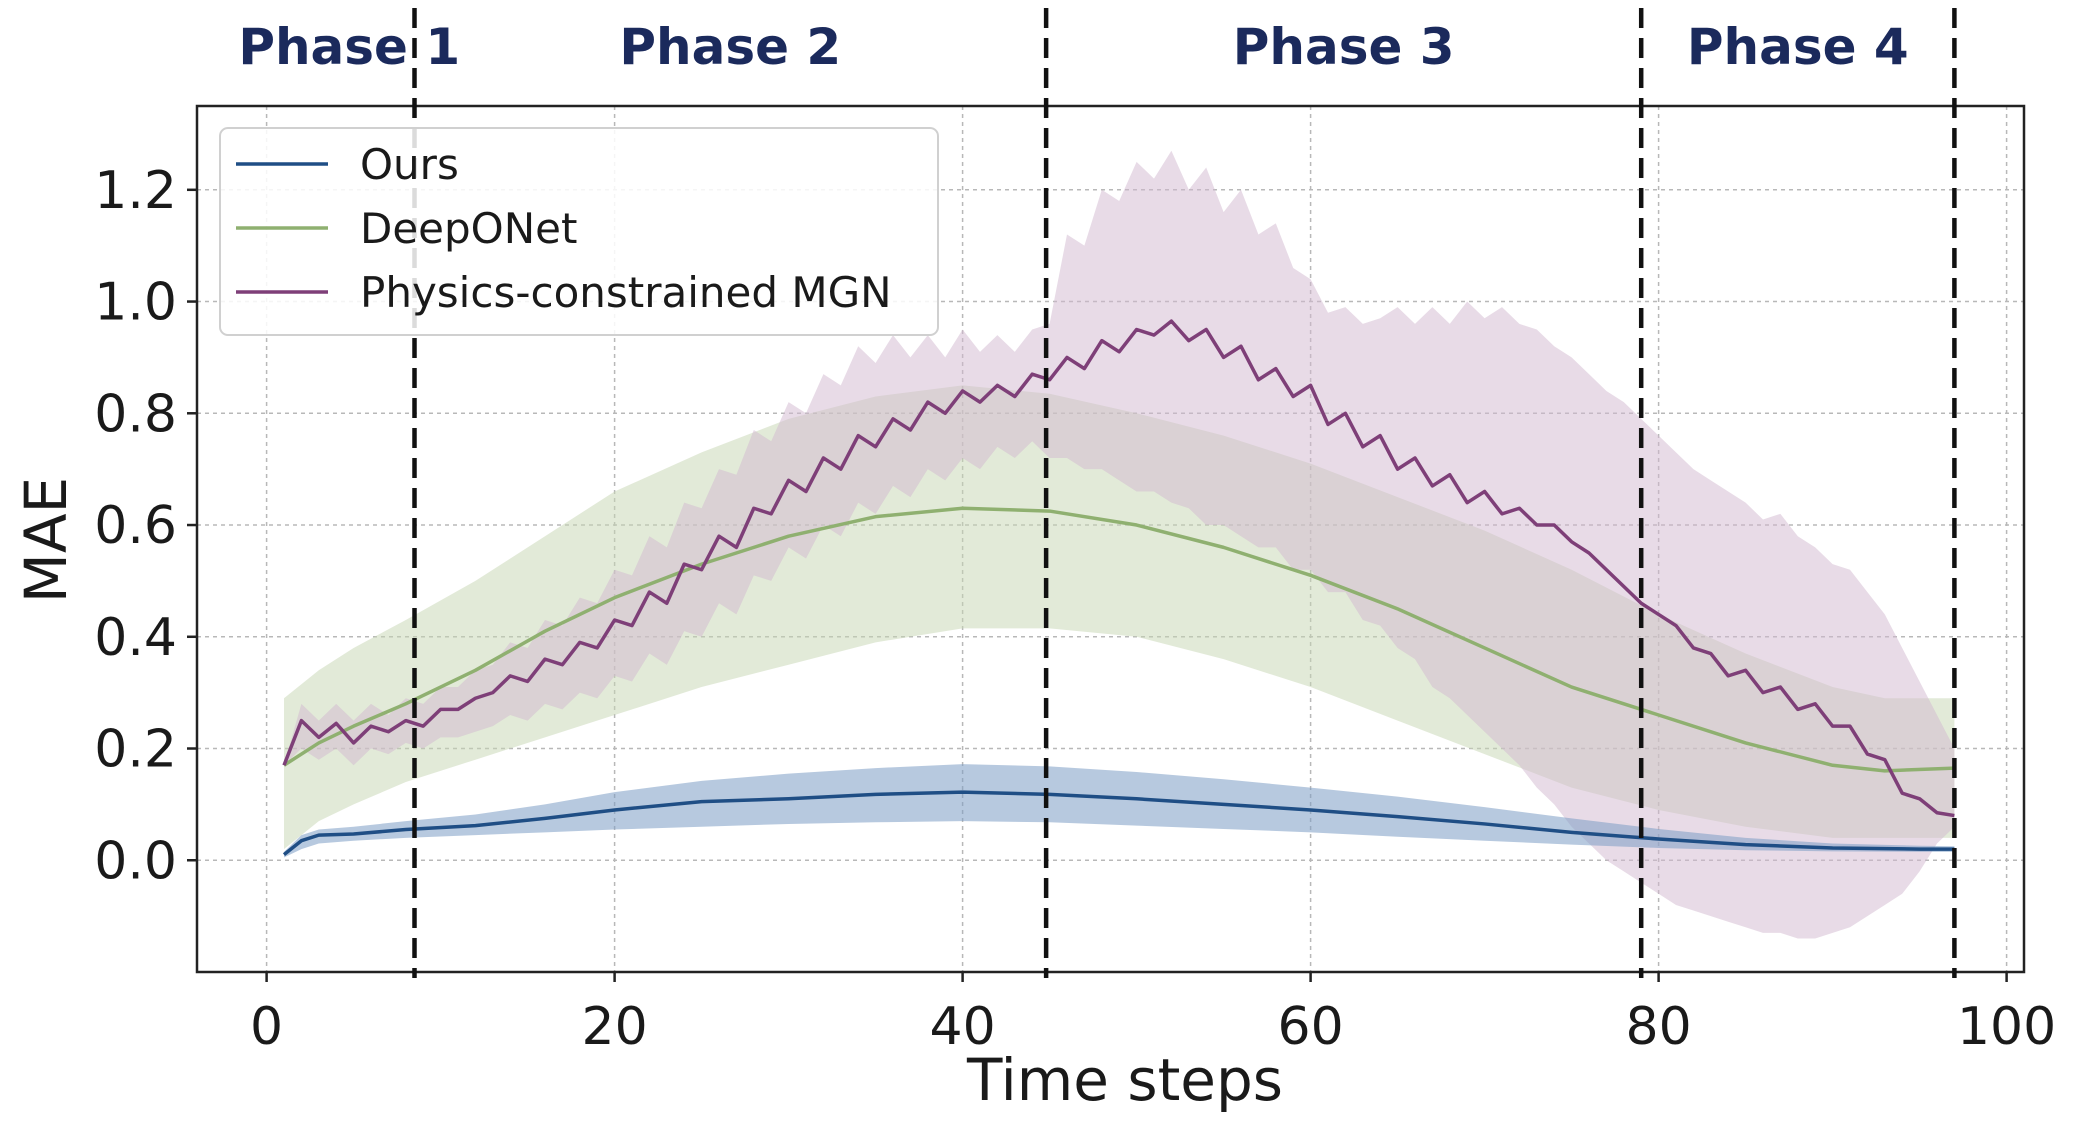  I want to click on legend-label: Ours, so click(409, 164).